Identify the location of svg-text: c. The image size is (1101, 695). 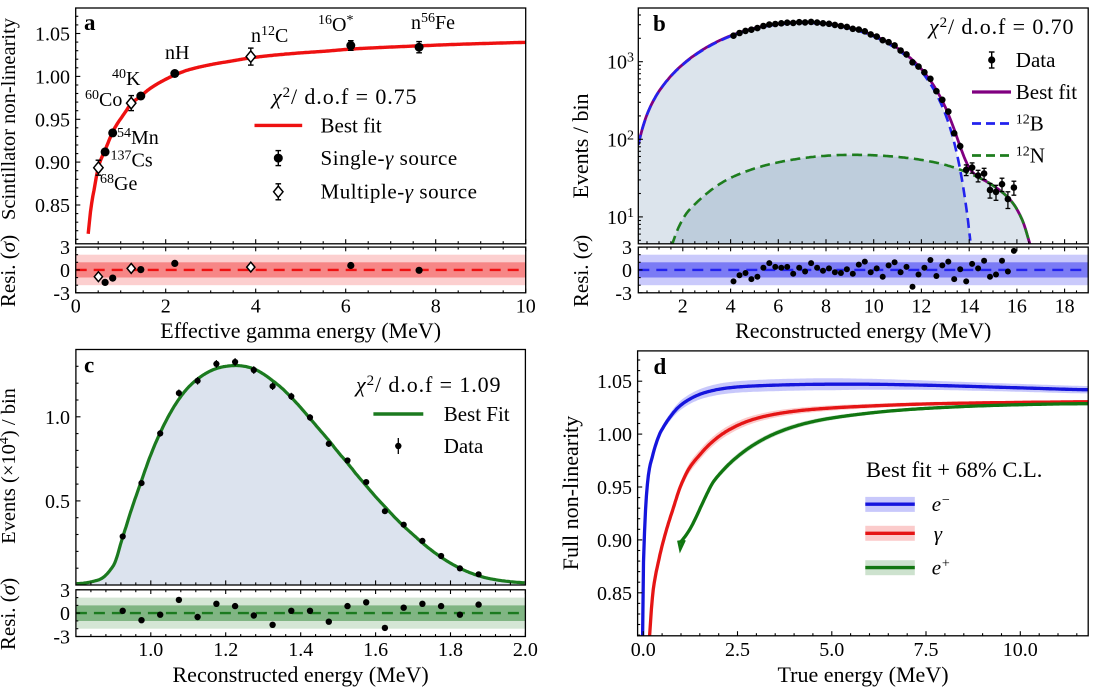
(89, 365).